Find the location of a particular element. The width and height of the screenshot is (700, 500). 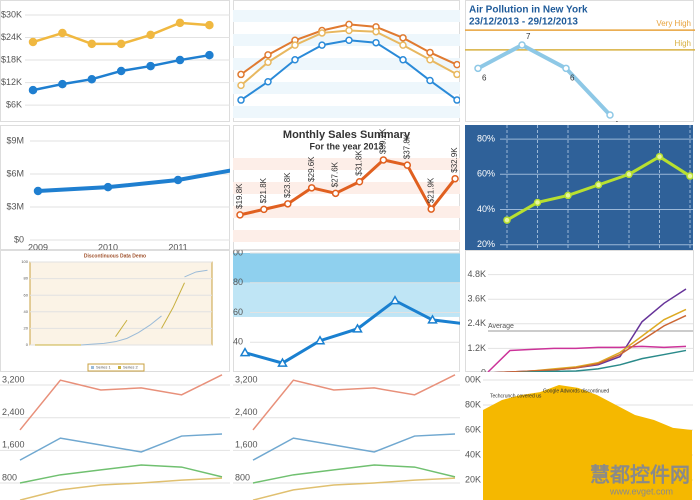

watermark-name: 慧都控件网 is located at coordinates (640, 474).